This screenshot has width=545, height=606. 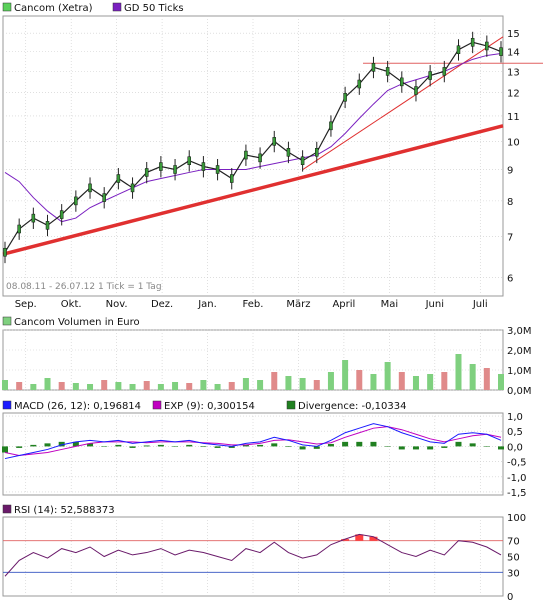 What do you see at coordinates (513, 72) in the screenshot?
I see `price-y-tick: 13` at bounding box center [513, 72].